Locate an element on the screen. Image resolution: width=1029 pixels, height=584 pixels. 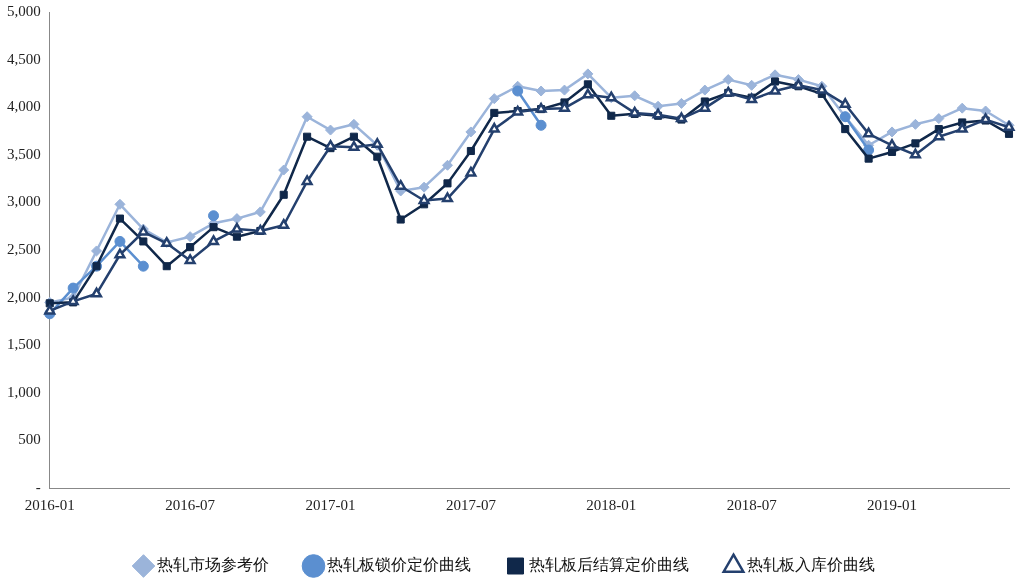
legend-label: 热轧板入库价曲线 is located at coordinates (810, 565).